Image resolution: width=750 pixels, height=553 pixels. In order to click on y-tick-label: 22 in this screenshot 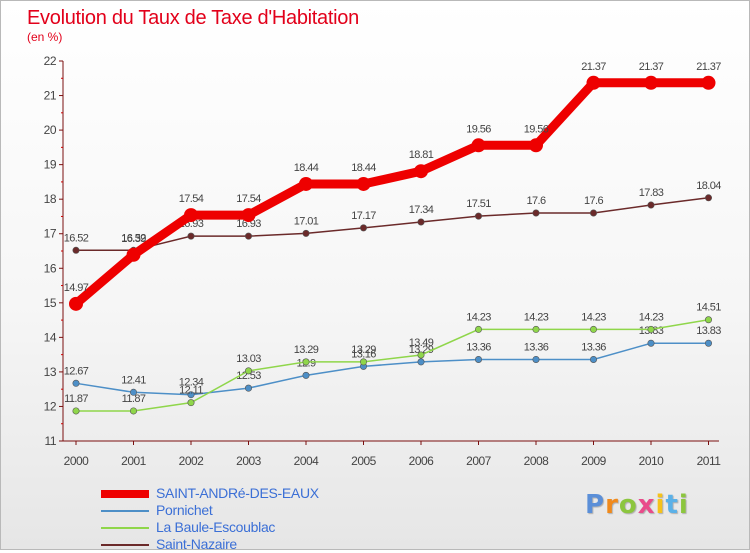, I will do `click(50, 61)`.